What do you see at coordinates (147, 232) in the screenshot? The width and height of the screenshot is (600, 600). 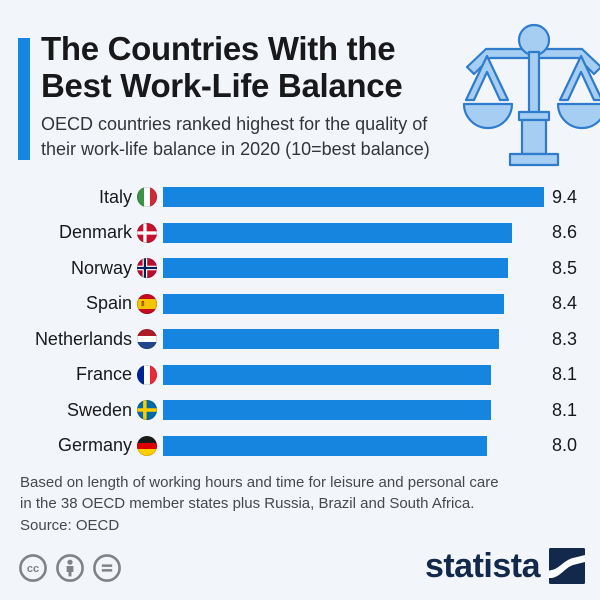 I see `denmark-flag` at bounding box center [147, 232].